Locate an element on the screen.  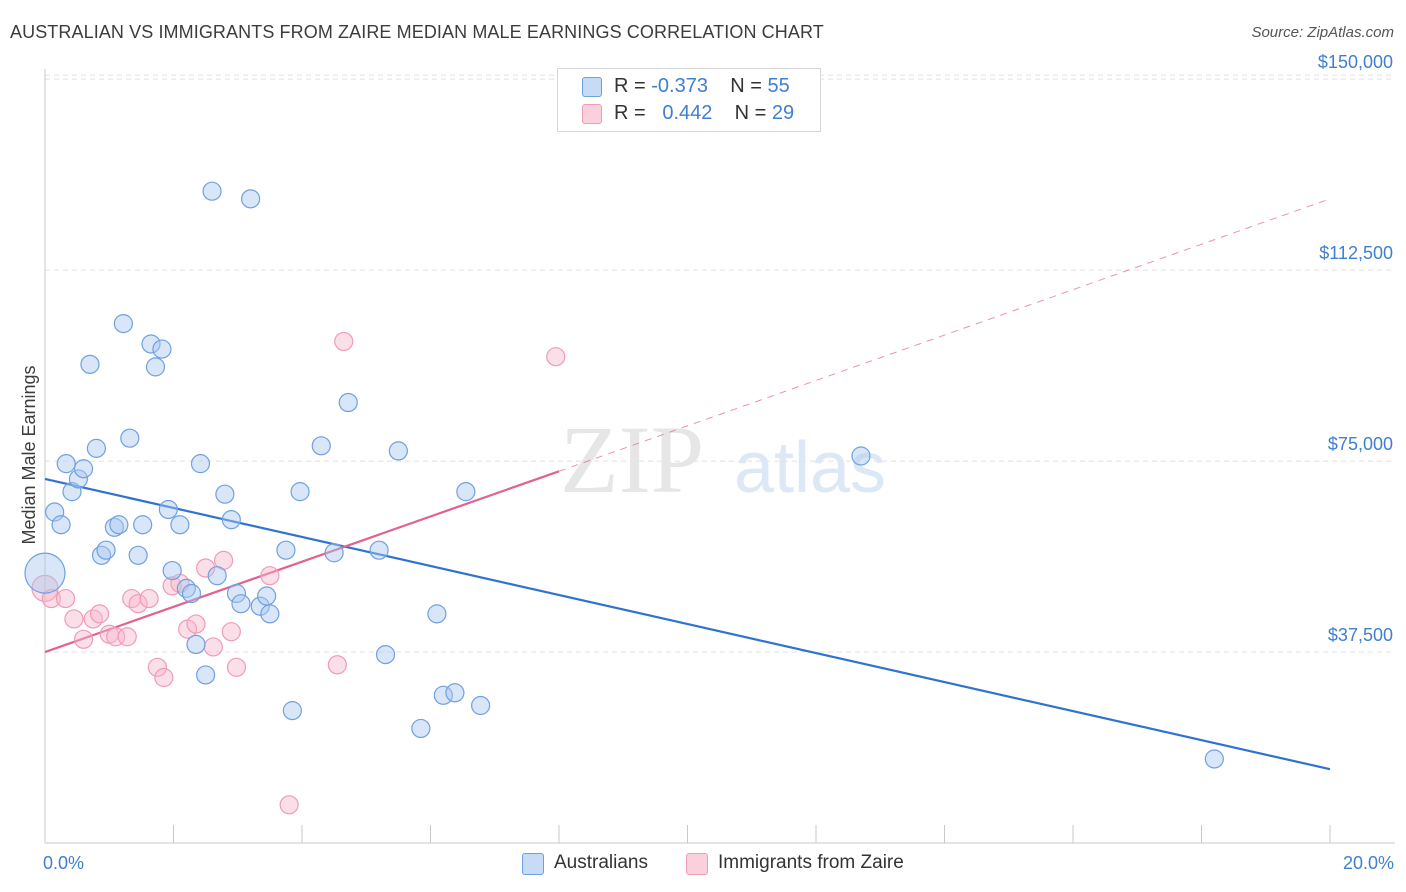
watermark-atlas: atlas is located at coordinates (810, 468).